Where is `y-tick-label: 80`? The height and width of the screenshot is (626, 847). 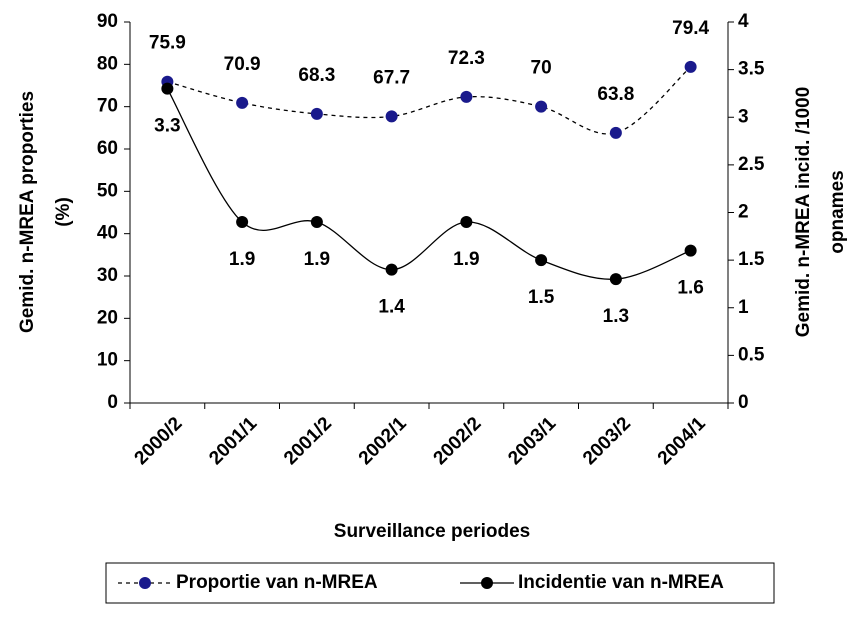
y-tick-label: 80 is located at coordinates (107, 63).